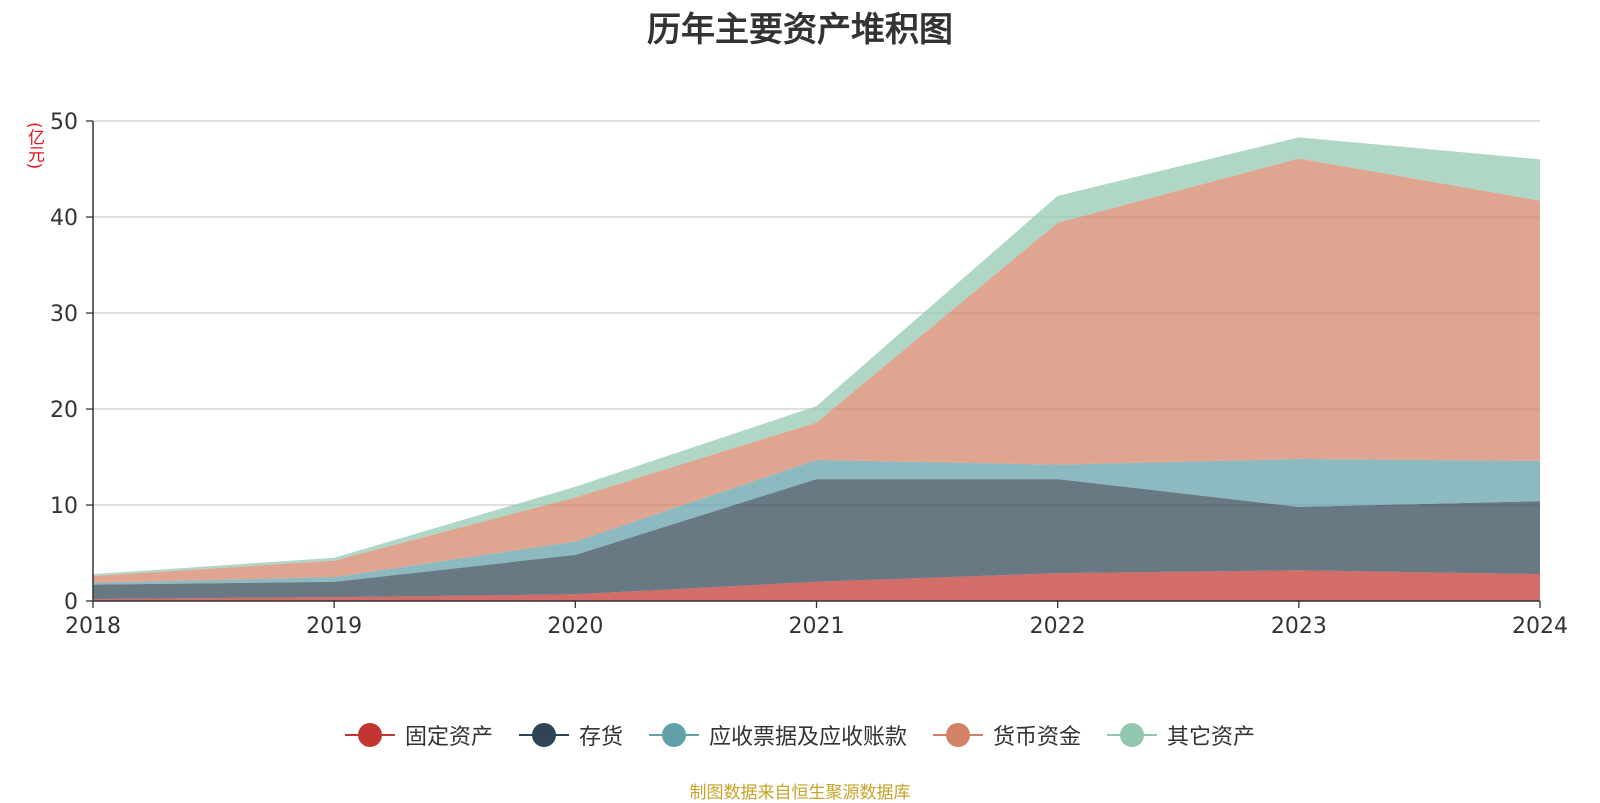  What do you see at coordinates (800, 30) in the screenshot?
I see `chart-title: 历年主要资产堆积图` at bounding box center [800, 30].